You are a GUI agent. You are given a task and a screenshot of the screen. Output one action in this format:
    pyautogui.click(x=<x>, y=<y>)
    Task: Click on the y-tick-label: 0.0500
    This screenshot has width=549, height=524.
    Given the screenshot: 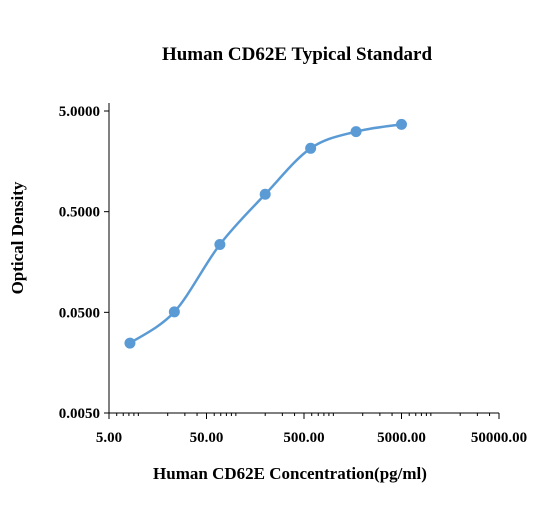 What is the action you would take?
    pyautogui.click(x=79, y=313)
    